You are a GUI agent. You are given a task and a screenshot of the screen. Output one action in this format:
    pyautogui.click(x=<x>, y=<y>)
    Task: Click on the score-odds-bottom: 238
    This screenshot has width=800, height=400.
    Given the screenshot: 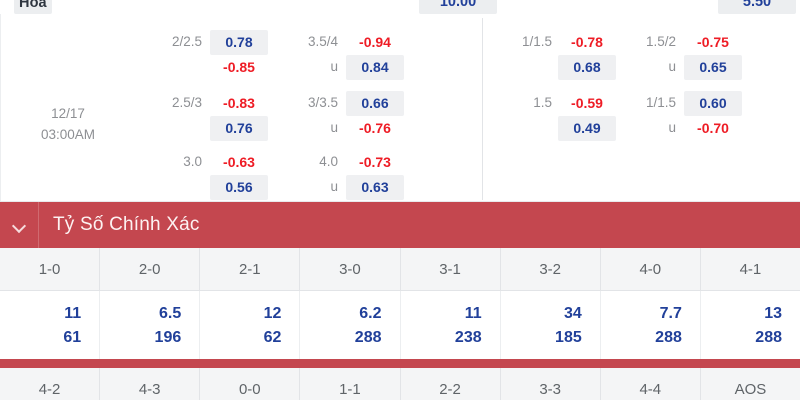 What is the action you would take?
    pyautogui.click(x=468, y=337)
    